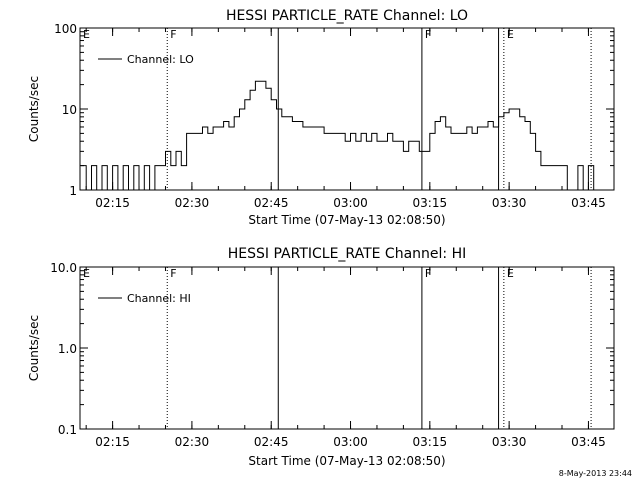 The image size is (640, 480). I want to click on chart-title: HESSI PARTICLE_RATE Channel: HI, so click(347, 254).